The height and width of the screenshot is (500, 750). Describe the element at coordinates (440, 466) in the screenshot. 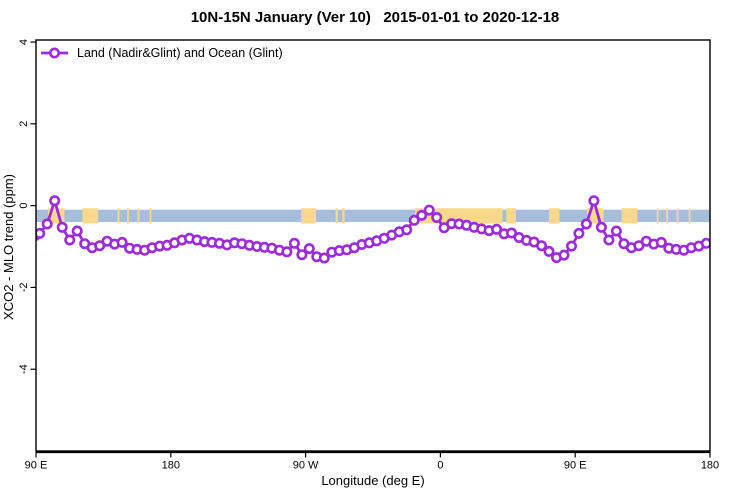

I see `x-tick-label: 0` at that location.